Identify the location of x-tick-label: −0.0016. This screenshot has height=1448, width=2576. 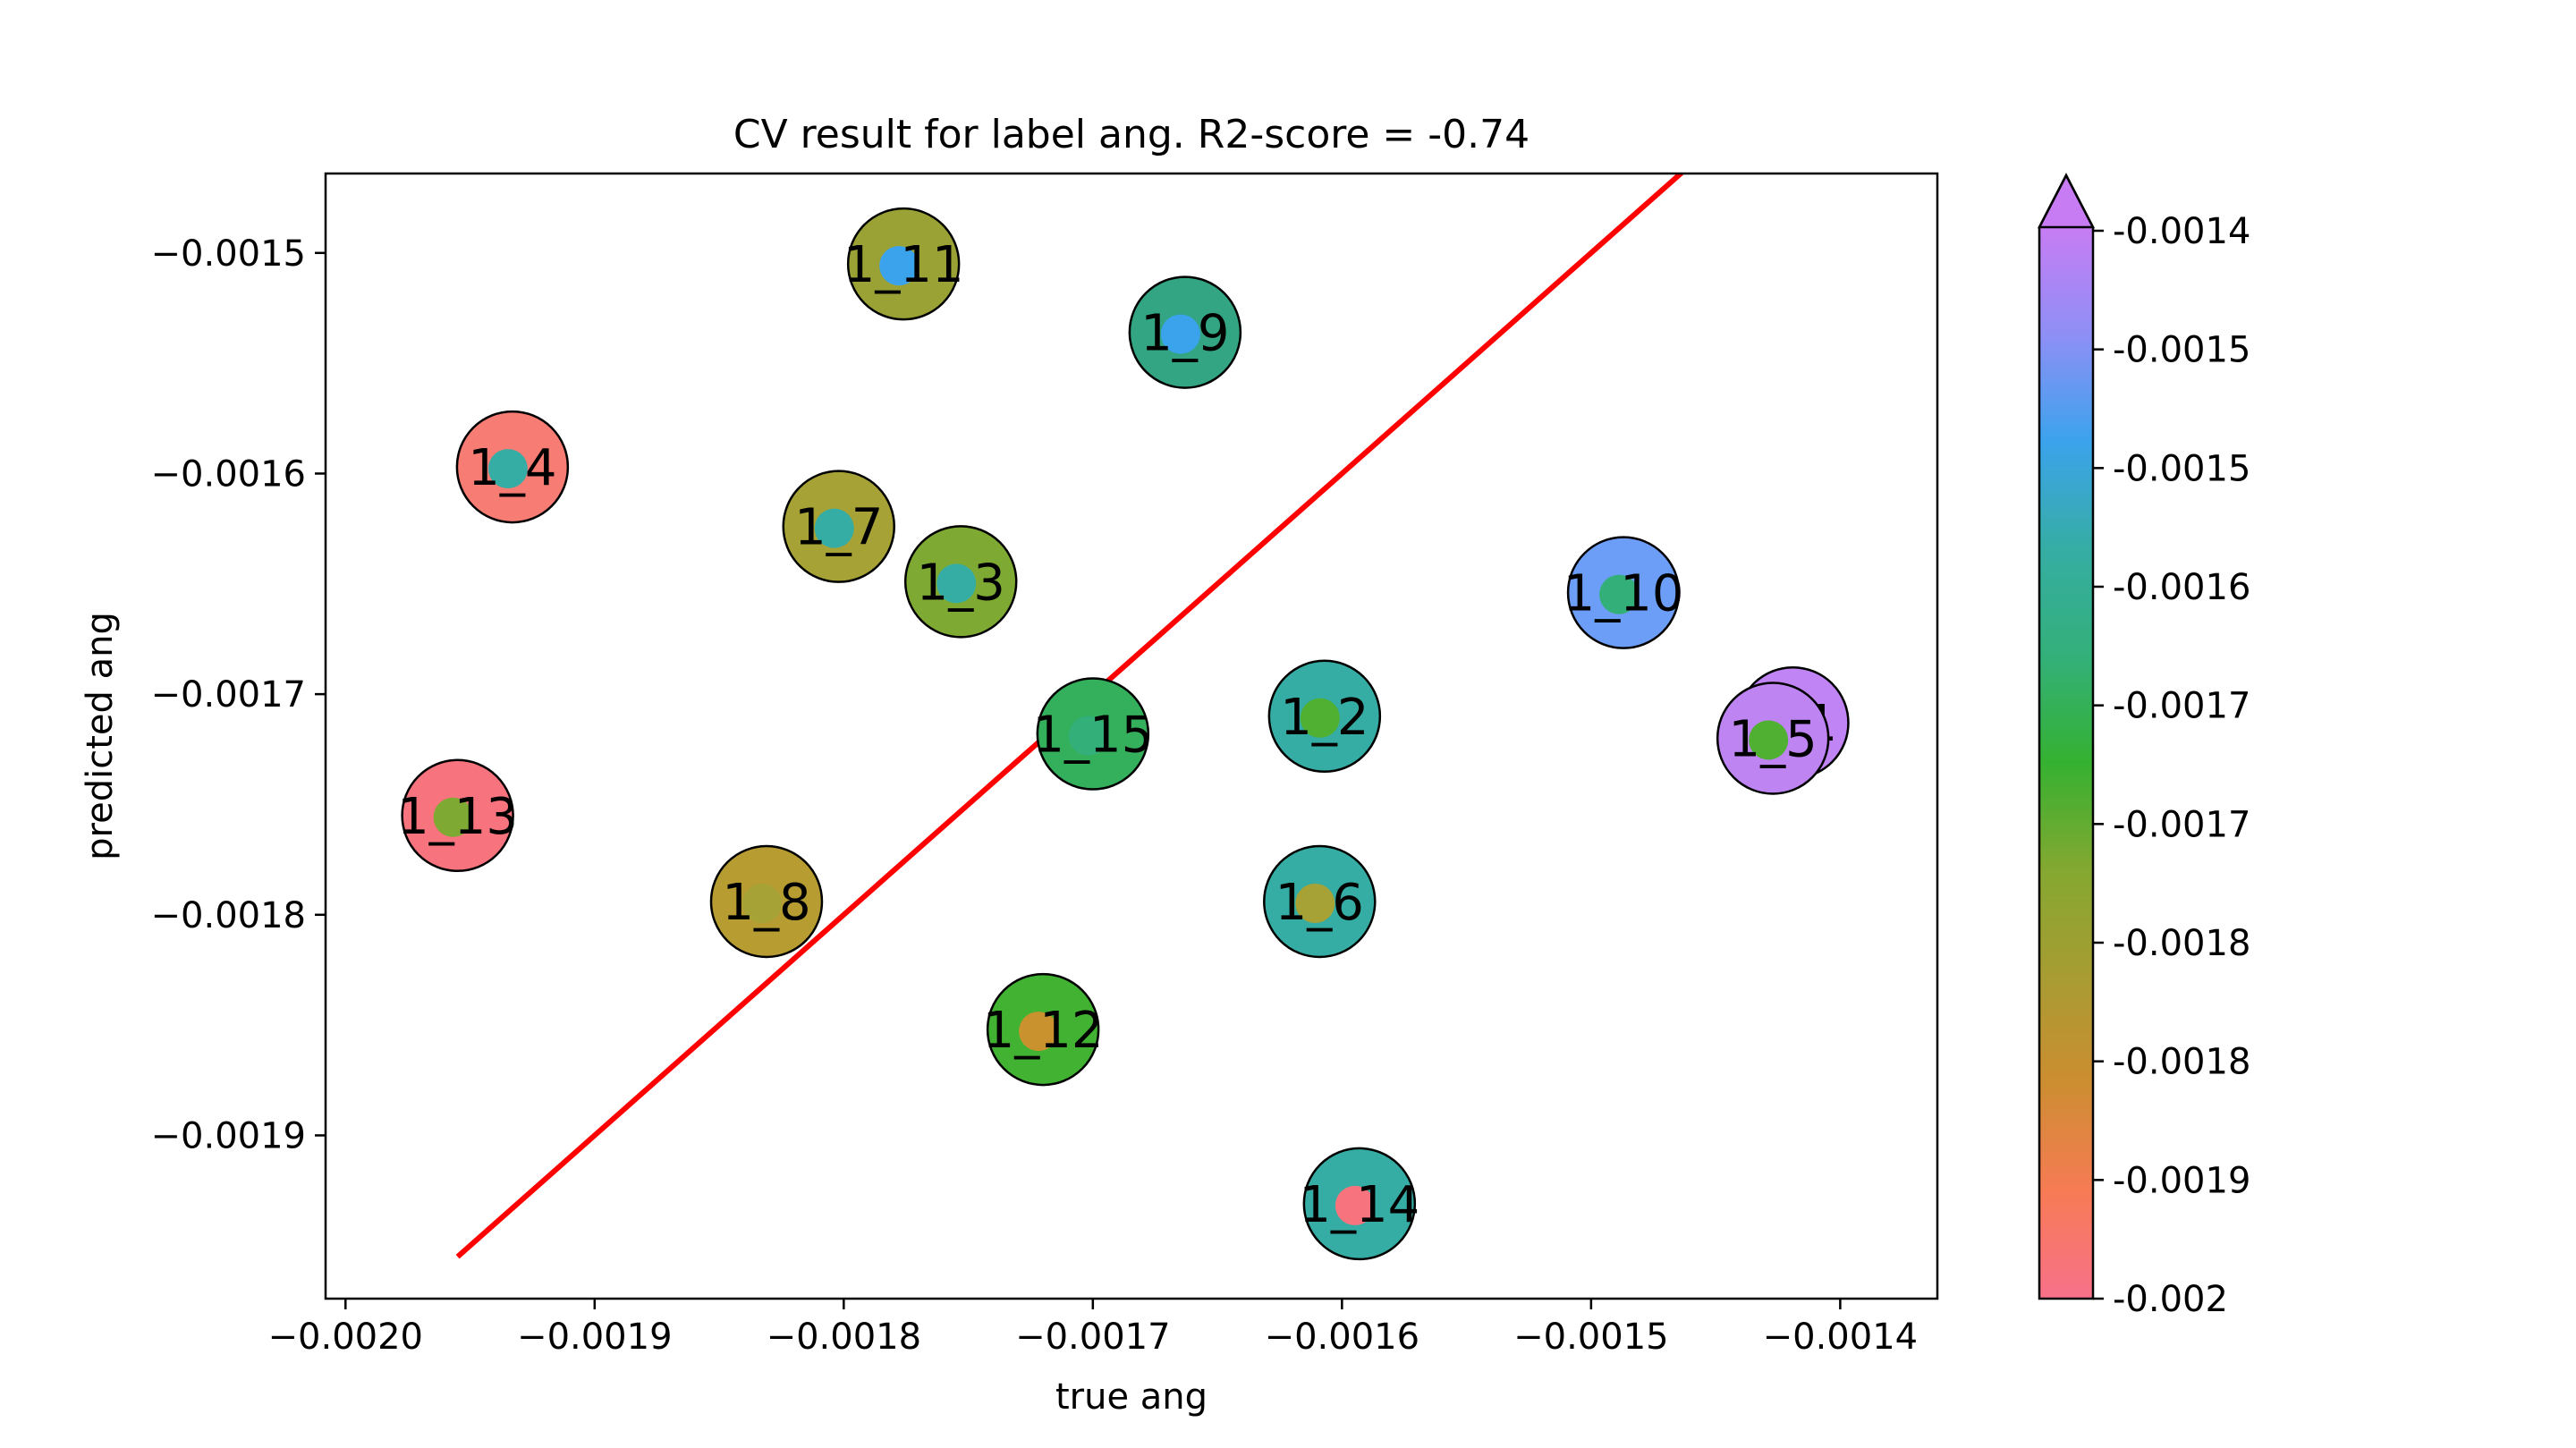
(1342, 1337).